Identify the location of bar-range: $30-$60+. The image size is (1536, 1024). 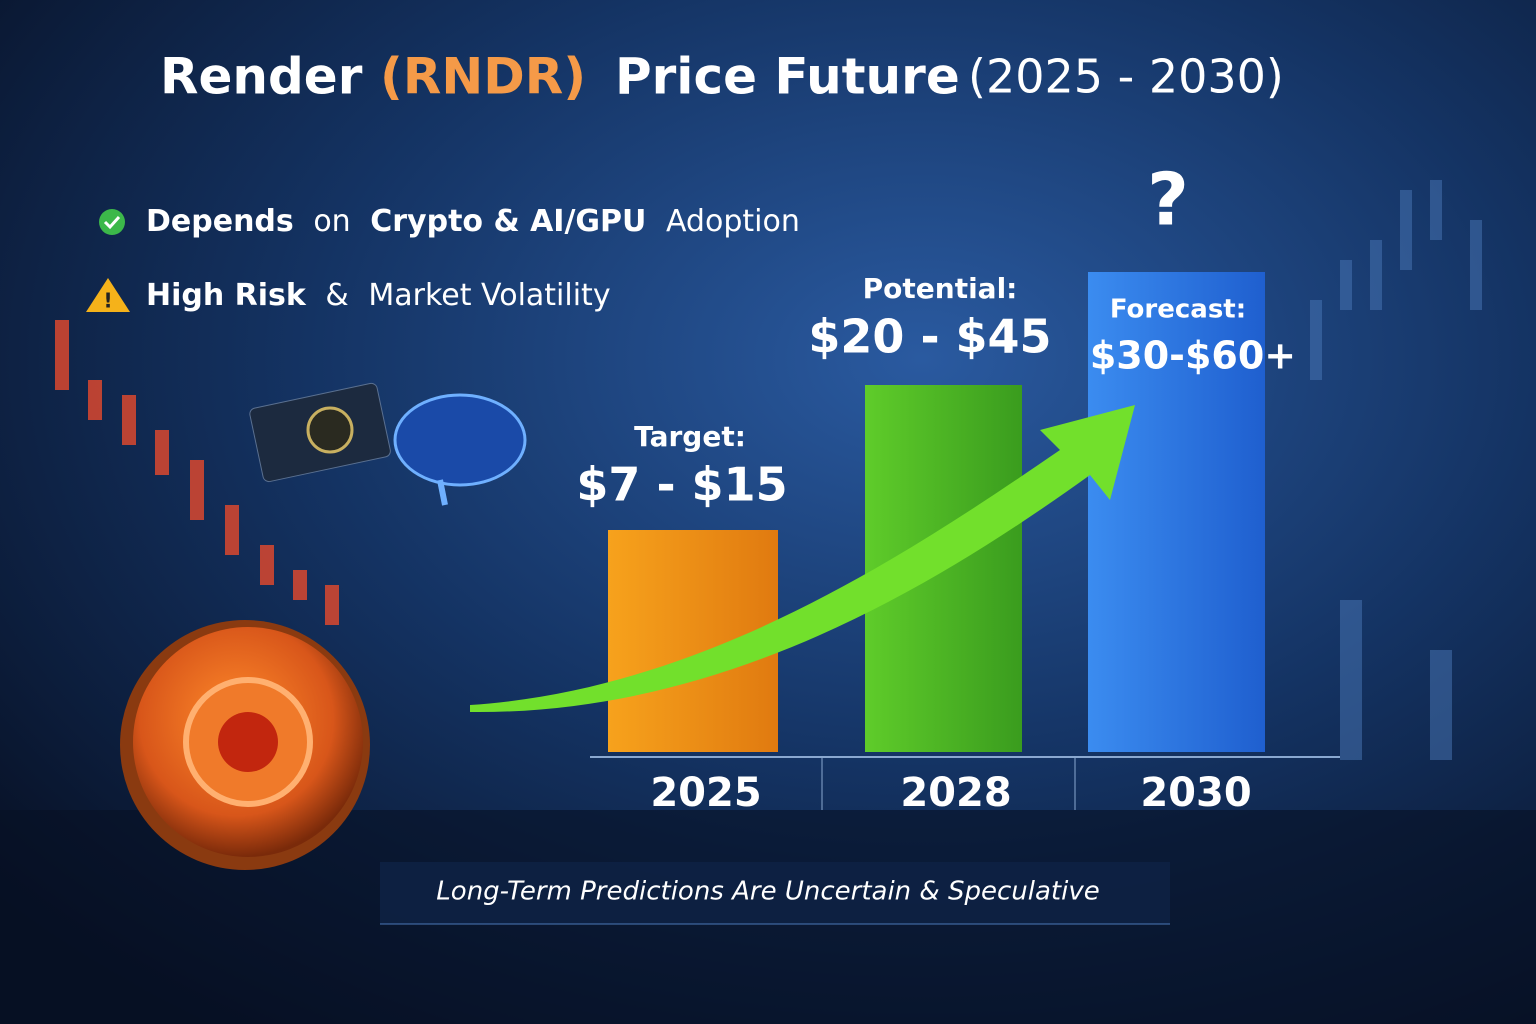
(1193, 356).